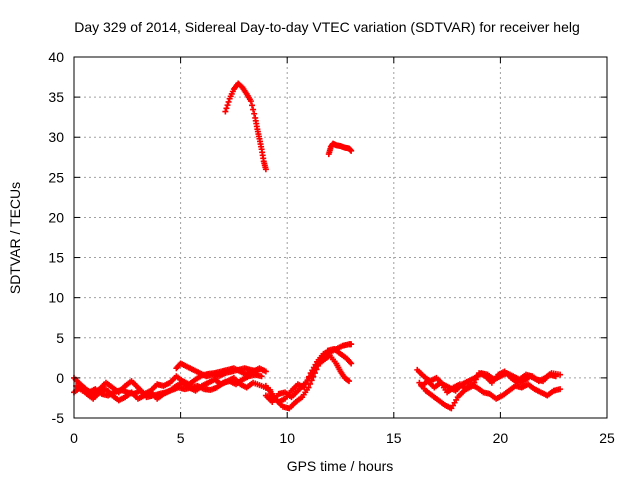  Describe the element at coordinates (607, 438) in the screenshot. I see `x-tick-label: 25` at that location.